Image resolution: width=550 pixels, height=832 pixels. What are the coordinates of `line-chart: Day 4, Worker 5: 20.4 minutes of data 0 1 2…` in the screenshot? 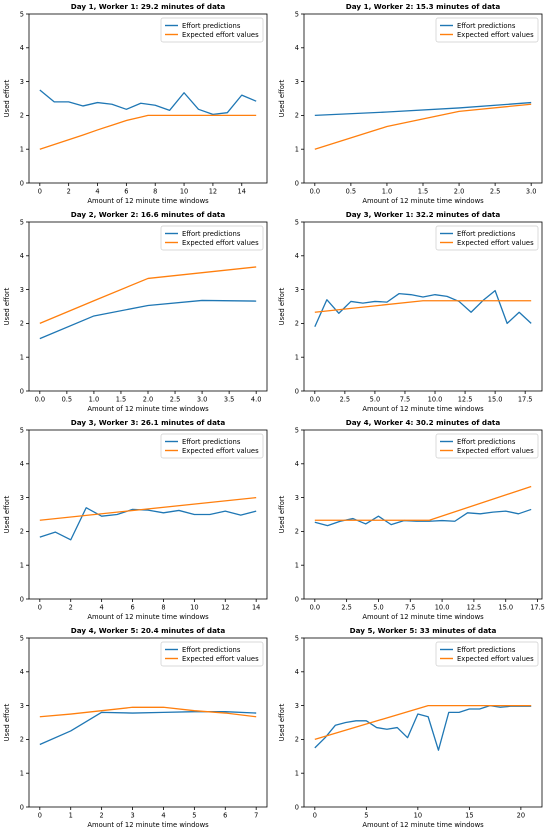 It's located at (135, 727).